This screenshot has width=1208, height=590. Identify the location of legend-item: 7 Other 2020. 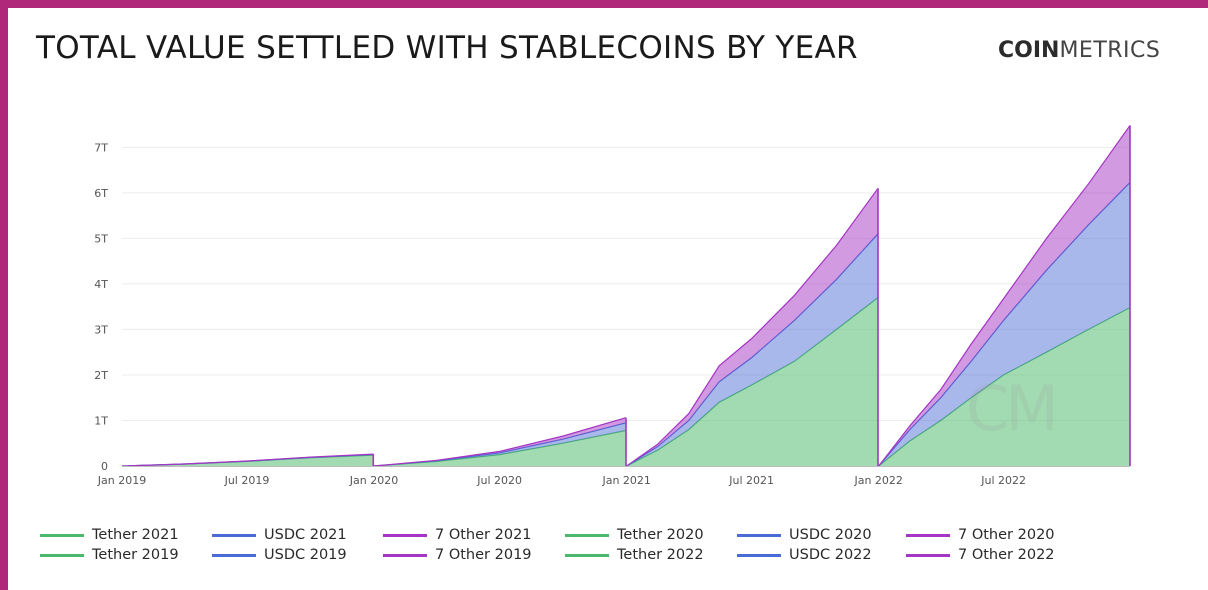
(980, 535).